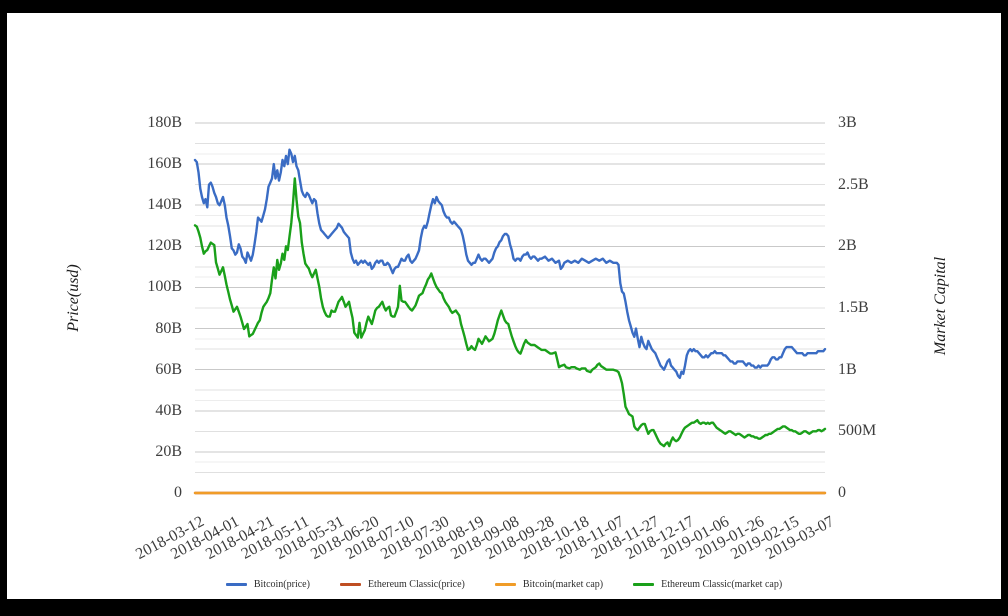 The width and height of the screenshot is (1008, 616). I want to click on legend-item-ethereum-classic-price-: Ethereum Classic(price), so click(402, 584).